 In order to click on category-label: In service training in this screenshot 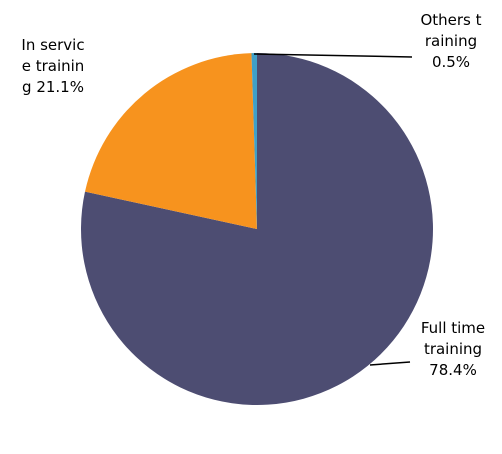, I will do `click(53, 66)`.